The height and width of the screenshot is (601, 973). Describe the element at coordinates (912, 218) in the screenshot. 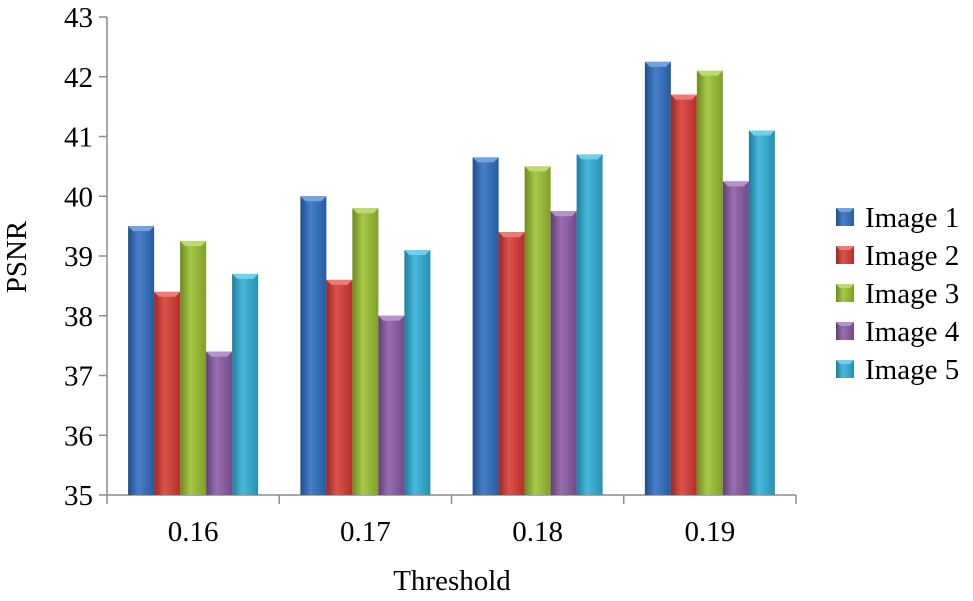

I see `legend-label: Image 1` at that location.